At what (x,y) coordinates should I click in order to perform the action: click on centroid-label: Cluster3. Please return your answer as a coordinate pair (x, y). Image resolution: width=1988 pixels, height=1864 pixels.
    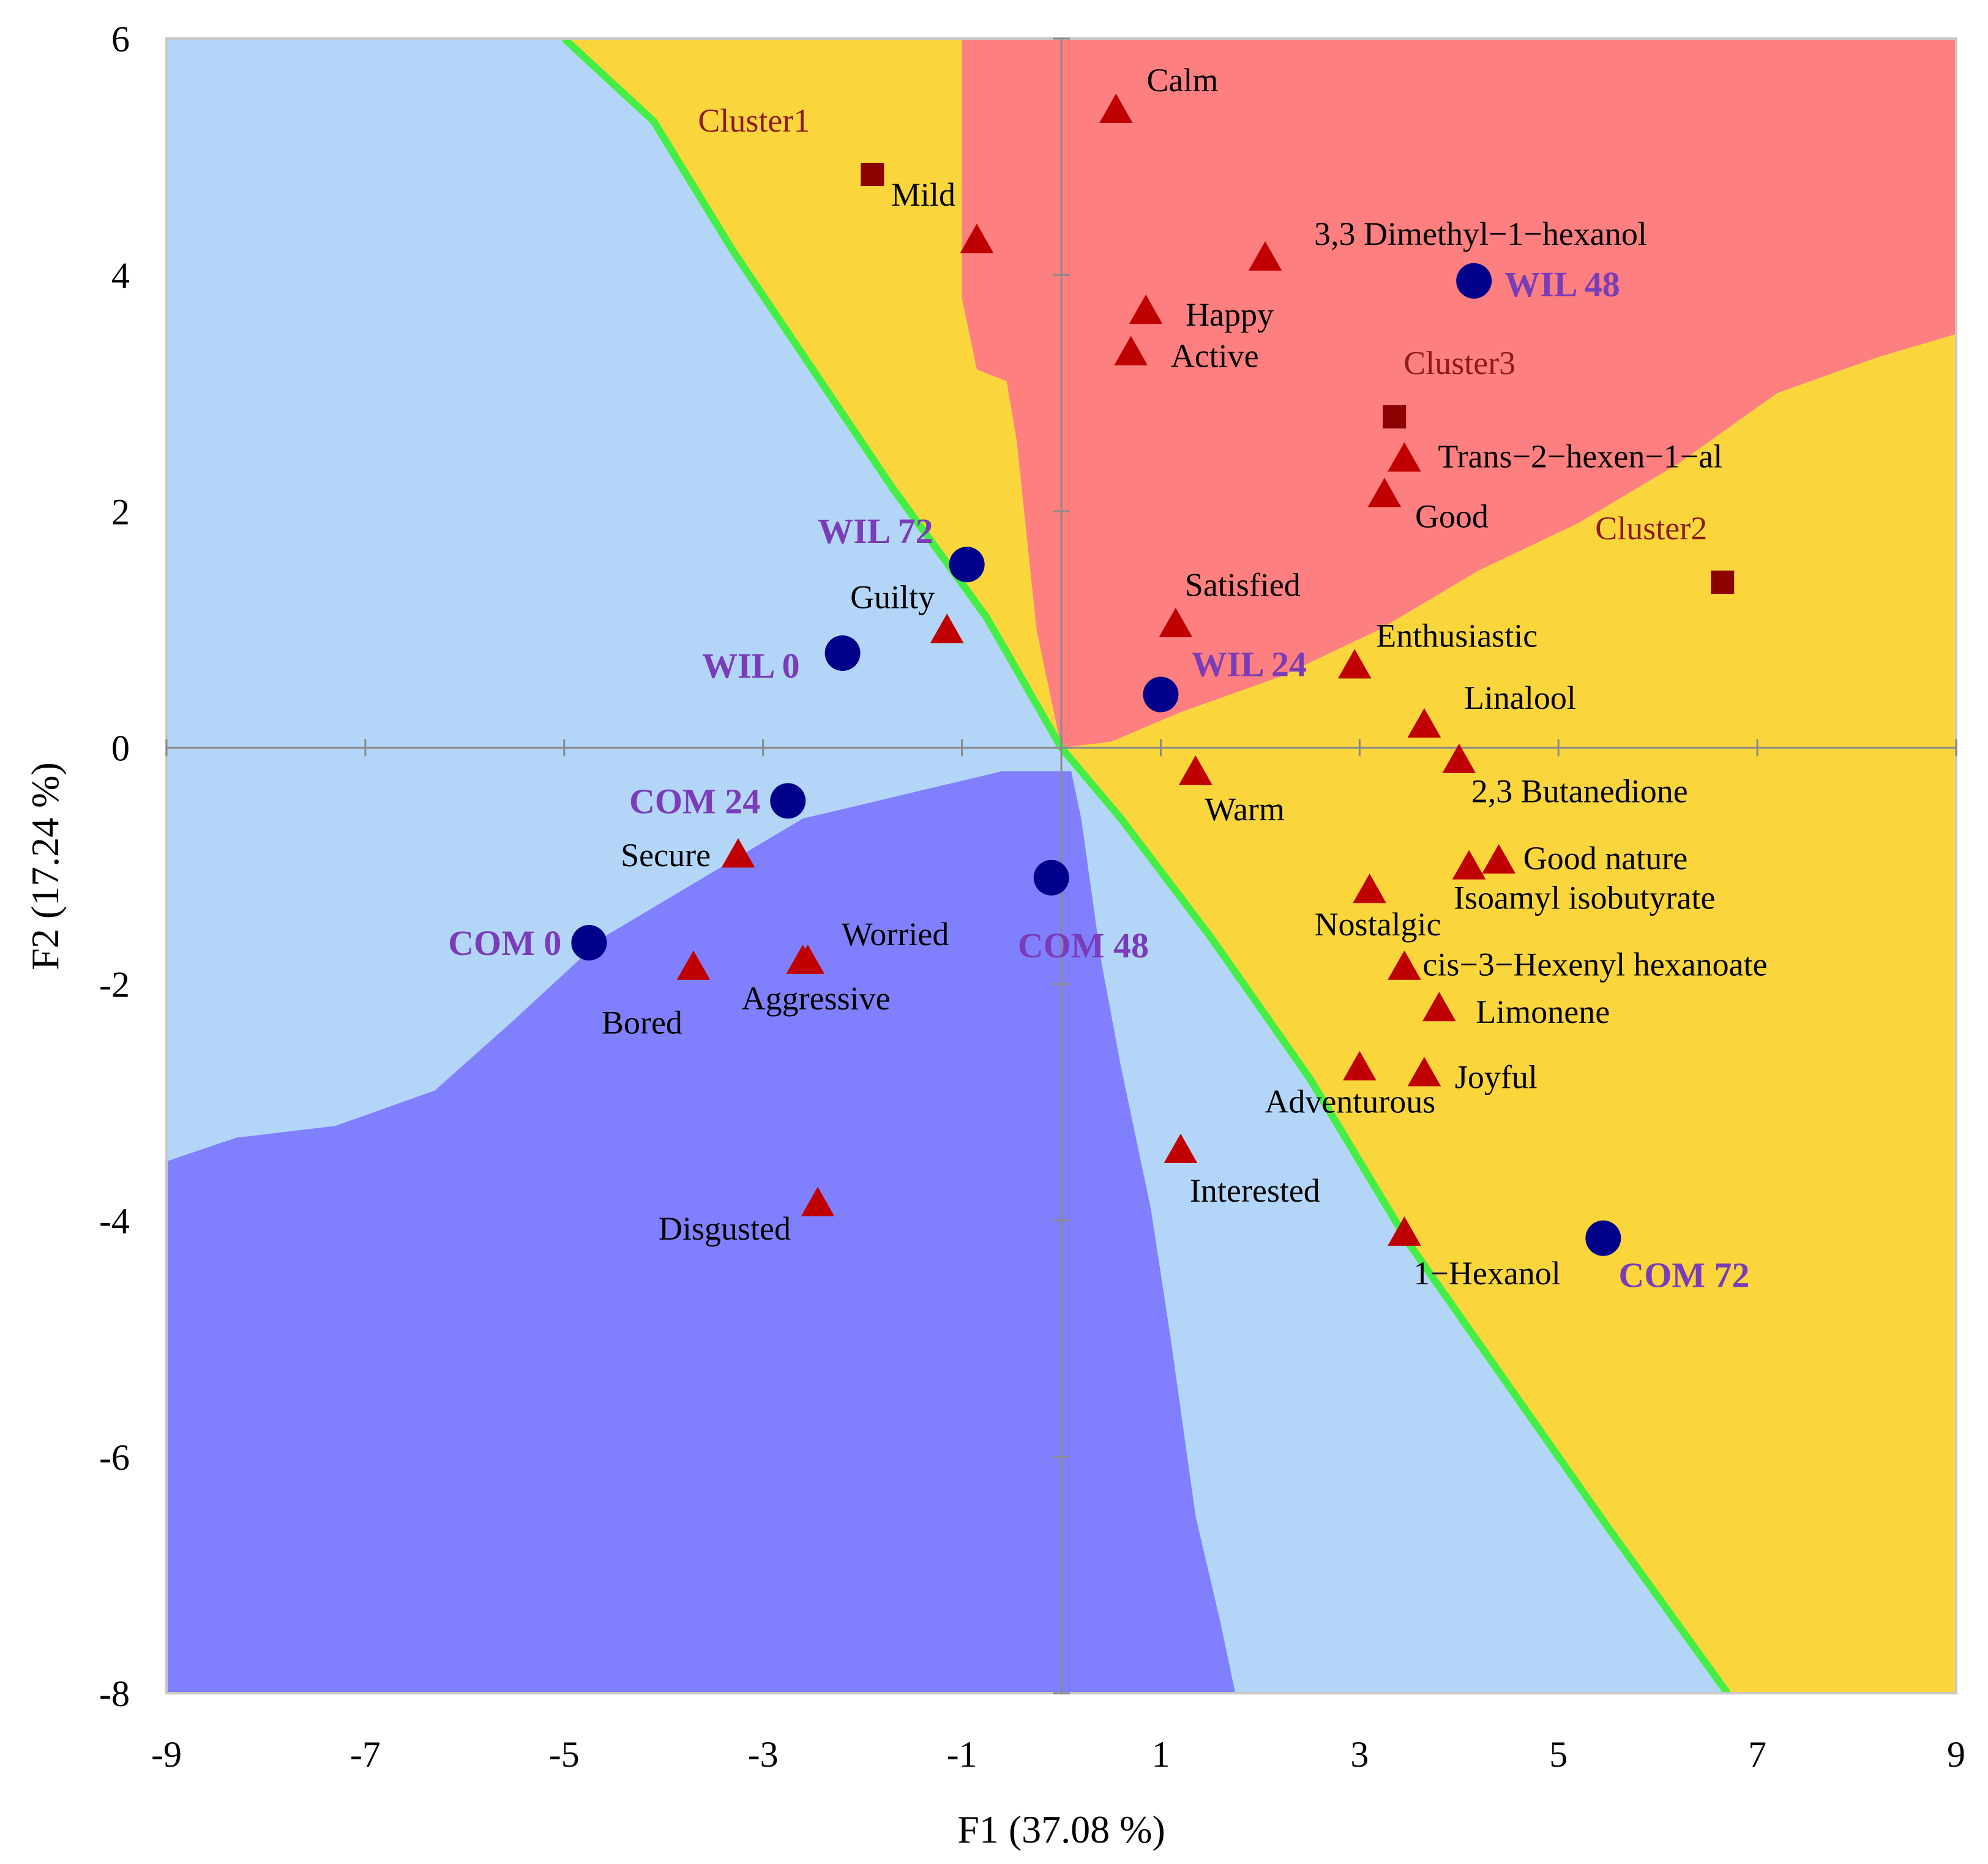
    Looking at the image, I should click on (1459, 363).